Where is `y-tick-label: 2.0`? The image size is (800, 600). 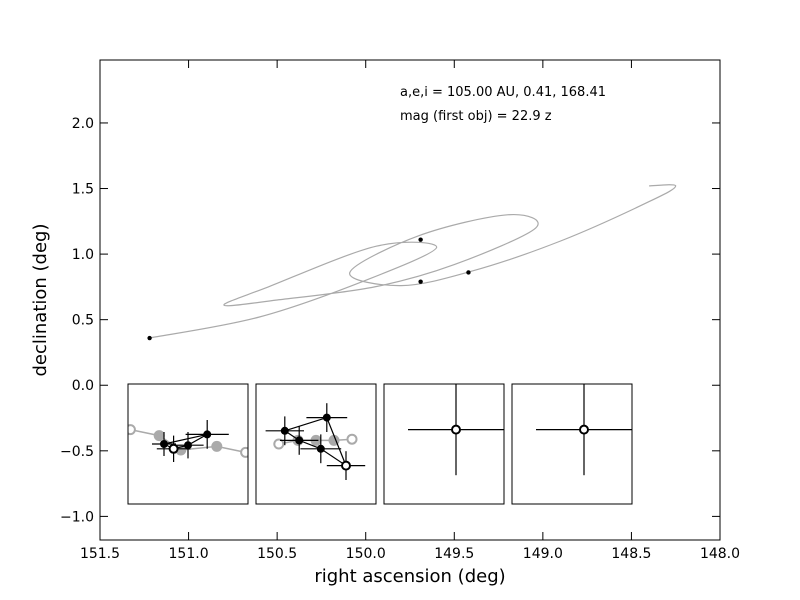
y-tick-label: 2.0 is located at coordinates (83, 124).